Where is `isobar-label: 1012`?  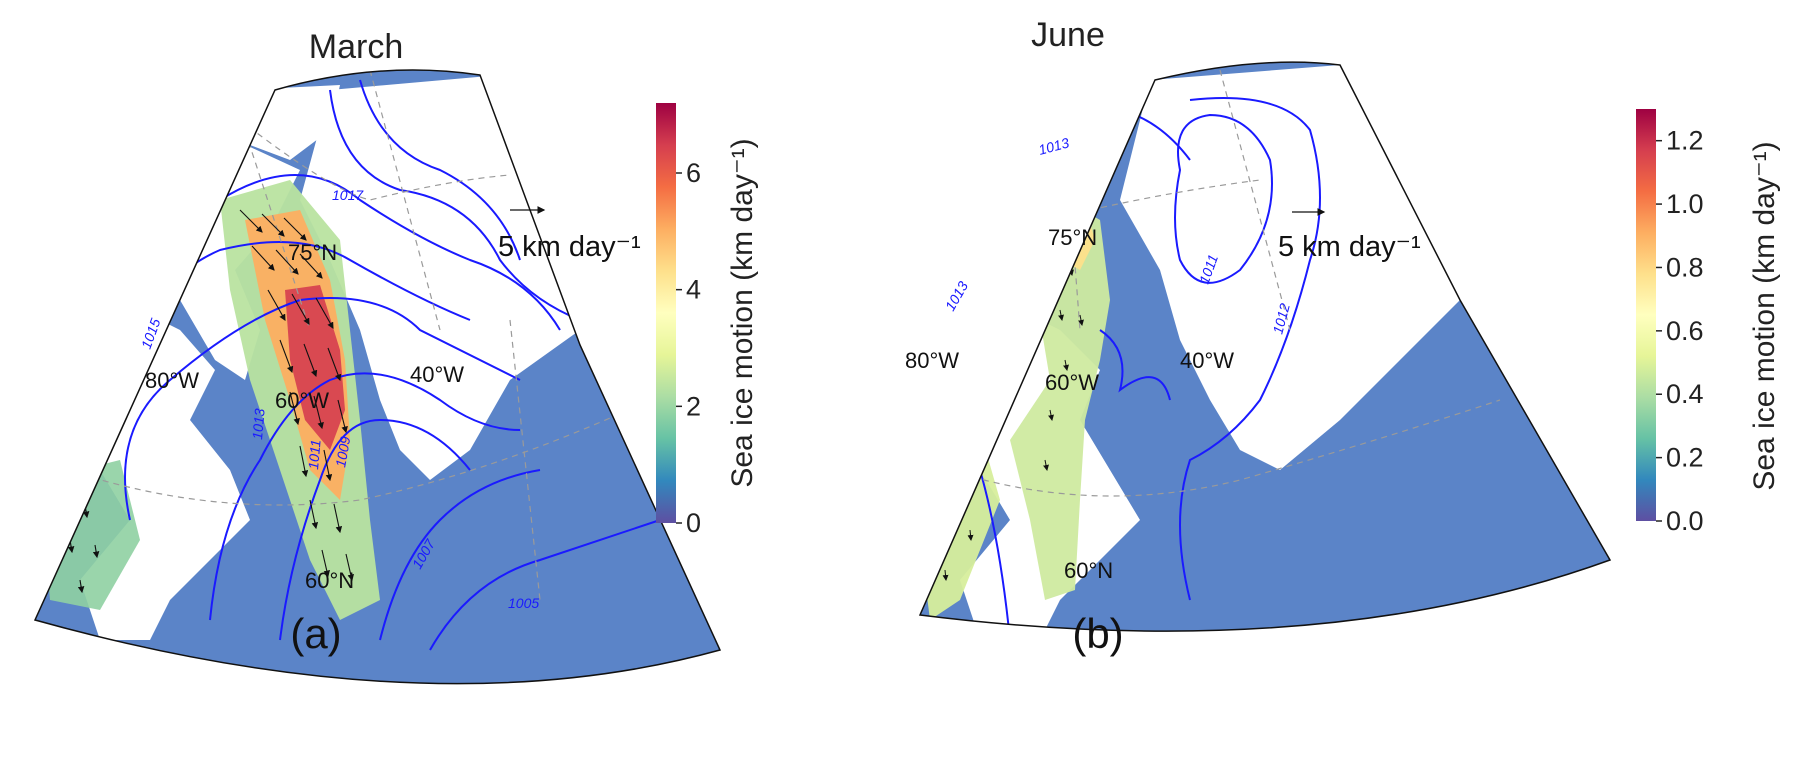 isobar-label: 1012 is located at coordinates (1281, 318).